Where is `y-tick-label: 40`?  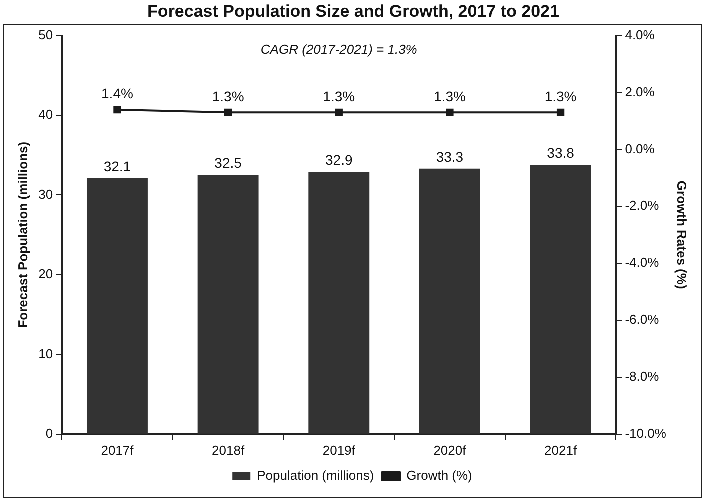 y-tick-label: 40 is located at coordinates (46, 114).